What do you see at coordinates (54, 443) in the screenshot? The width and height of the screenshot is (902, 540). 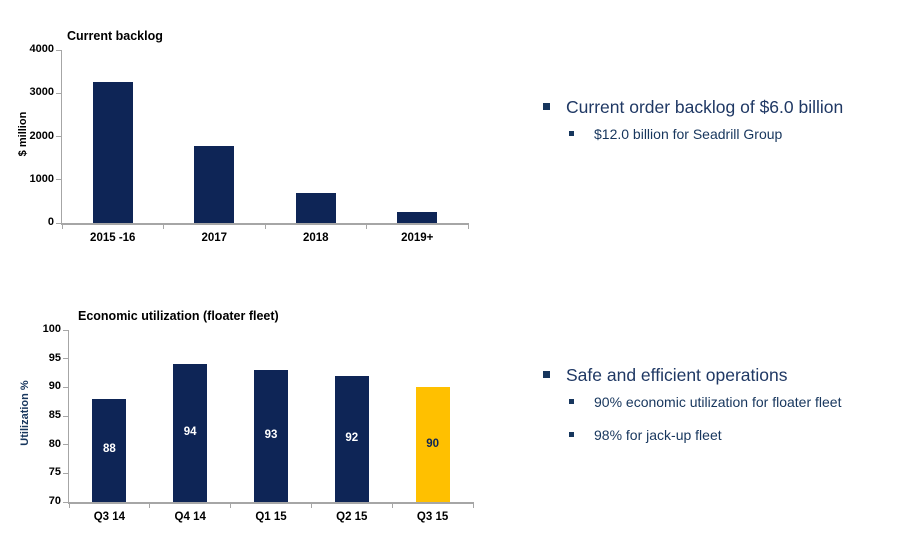 I see `y-tick-label: 80` at bounding box center [54, 443].